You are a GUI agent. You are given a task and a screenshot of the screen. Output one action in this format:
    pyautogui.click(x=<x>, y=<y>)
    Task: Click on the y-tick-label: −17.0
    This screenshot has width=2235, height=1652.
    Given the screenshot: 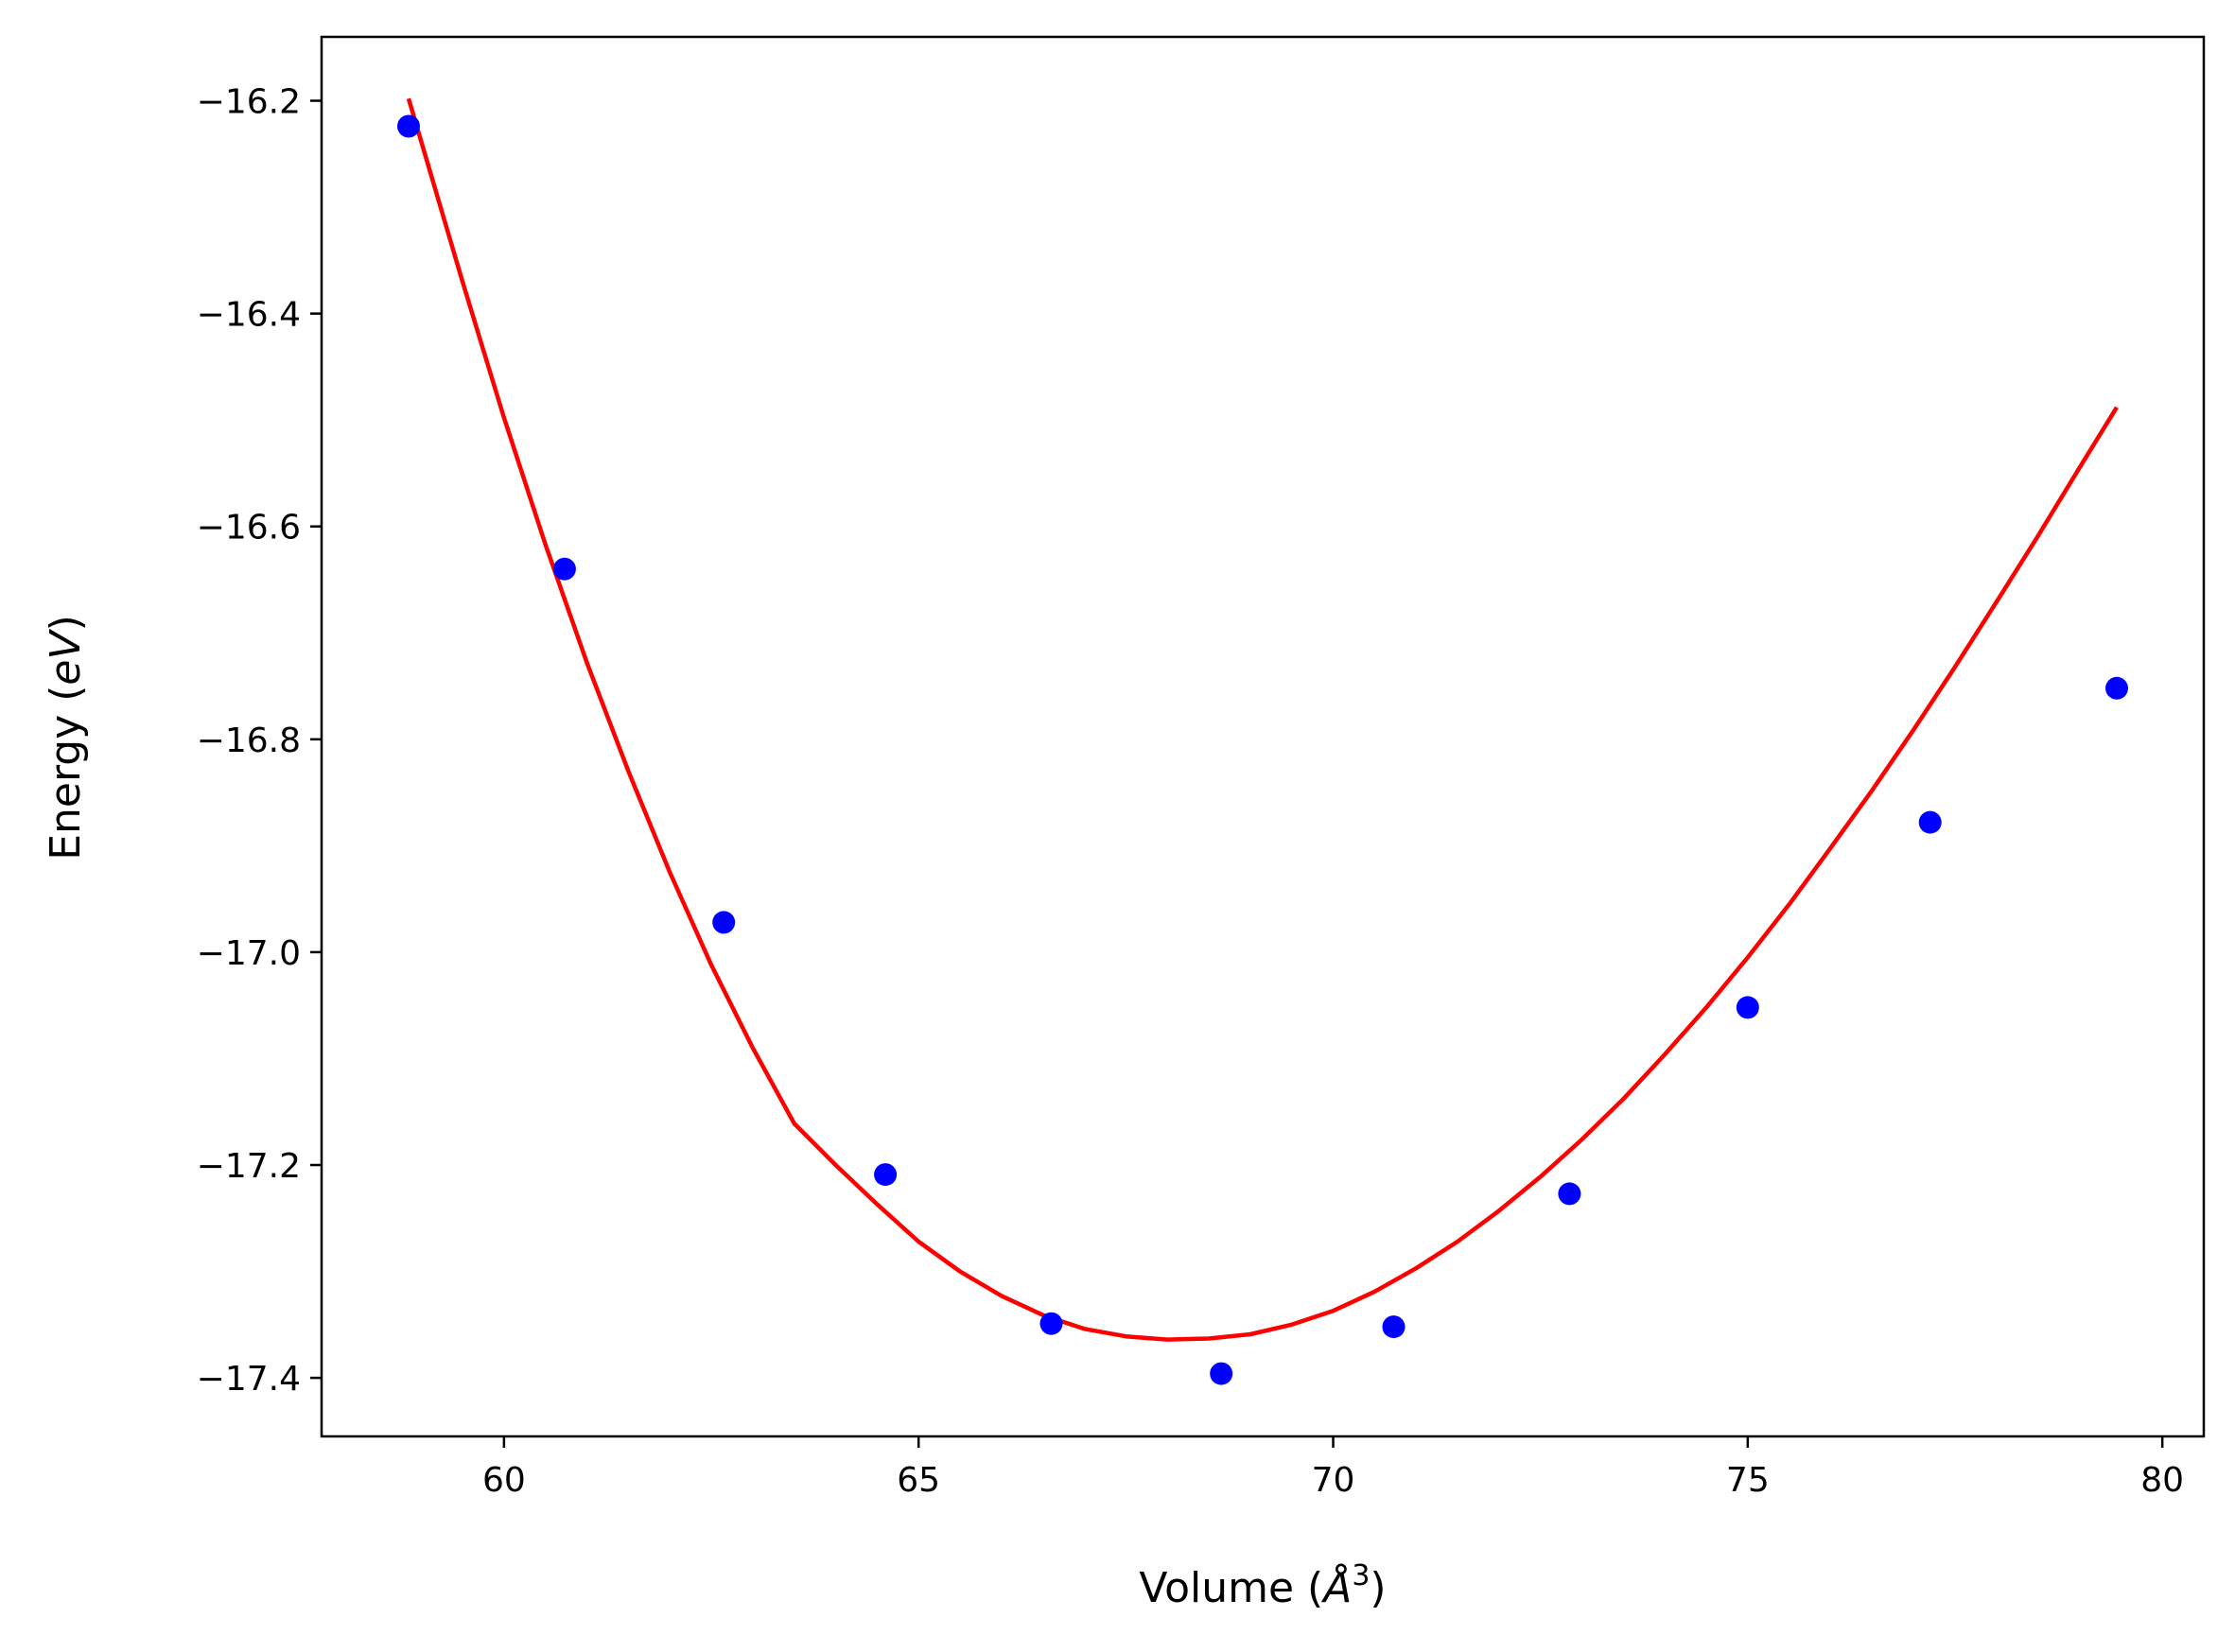 What is the action you would take?
    pyautogui.click(x=249, y=954)
    